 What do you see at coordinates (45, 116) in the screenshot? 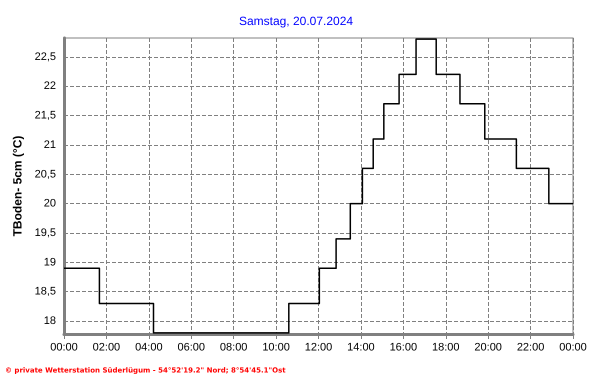
I see `y-tick-label: 21,5` at bounding box center [45, 116].